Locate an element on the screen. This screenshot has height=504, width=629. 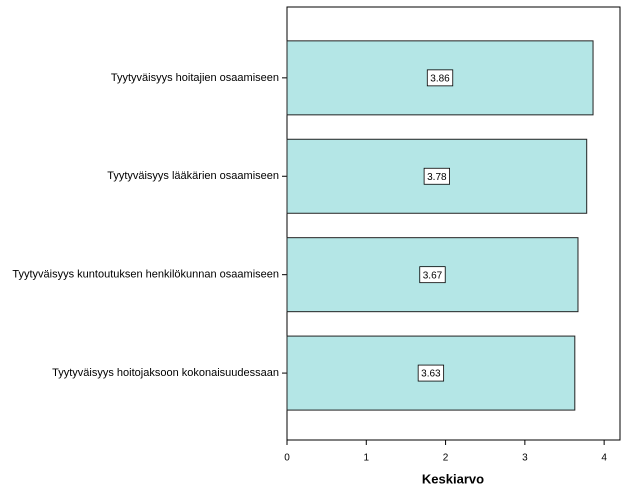
x-tick-label: 2 is located at coordinates (446, 458).